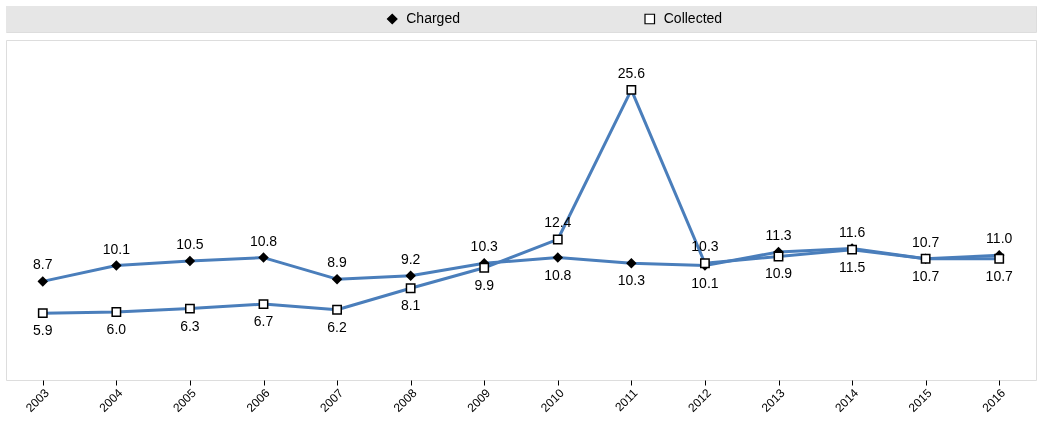 The height and width of the screenshot is (435, 1060). Describe the element at coordinates (852, 231) in the screenshot. I see `data-label: 11.6` at that location.